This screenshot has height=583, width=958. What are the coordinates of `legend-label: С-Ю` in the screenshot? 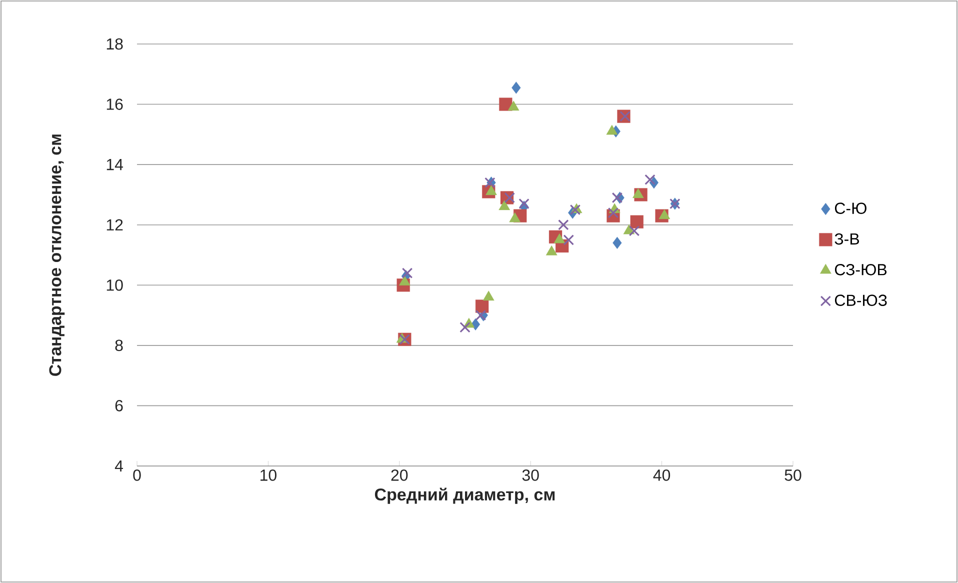 It's located at (850, 208).